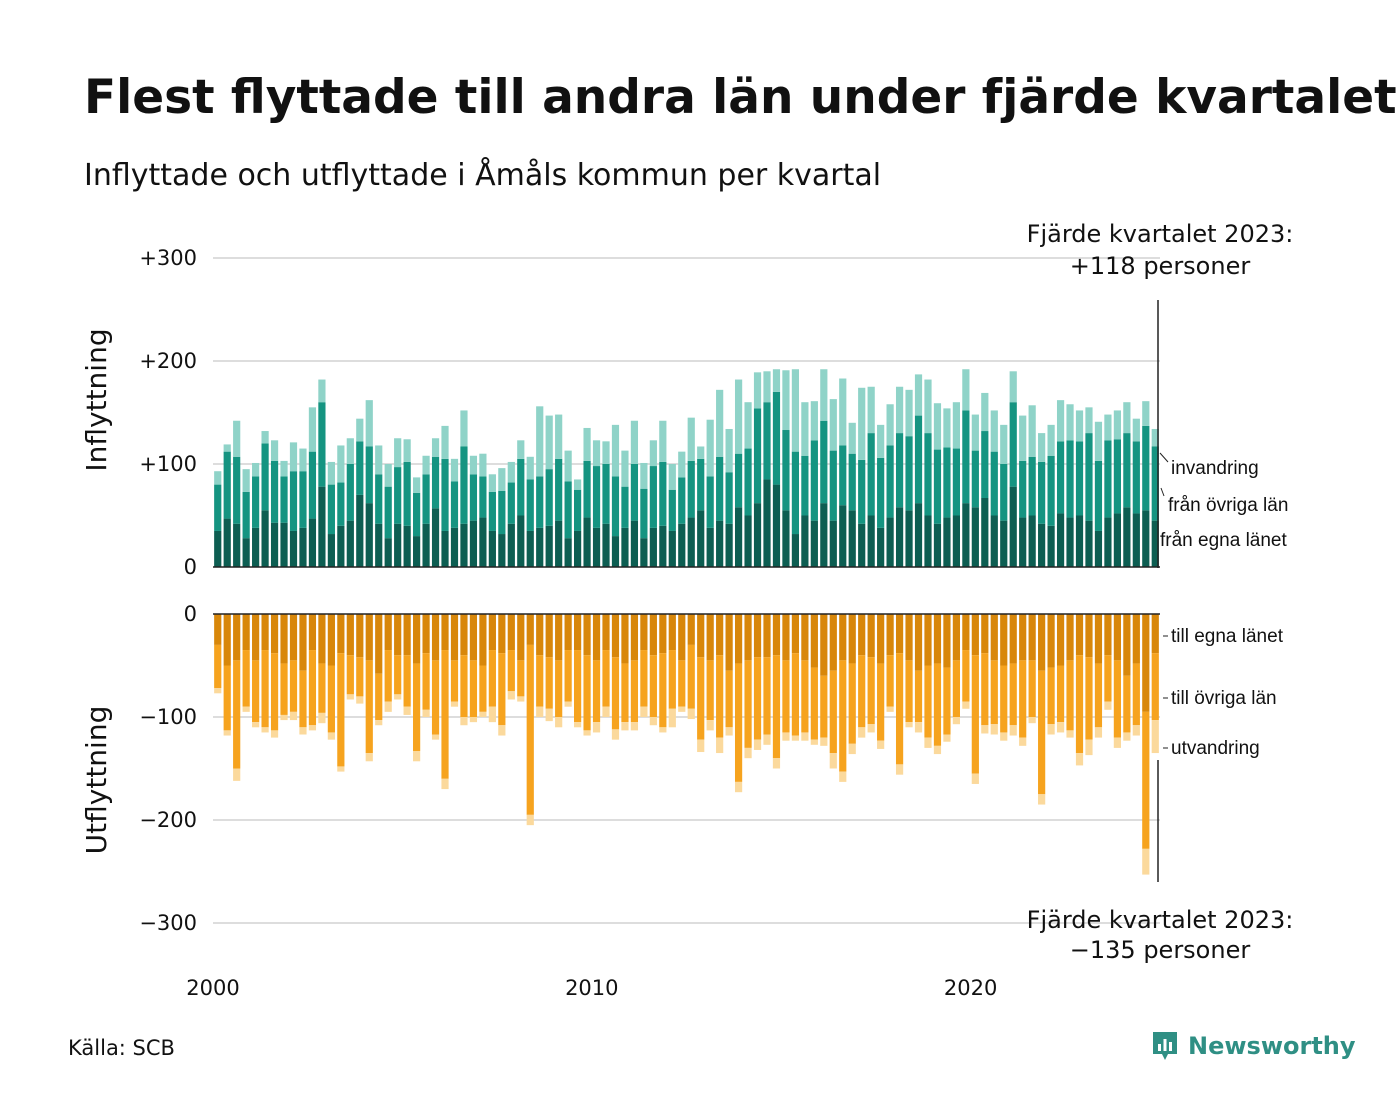 The width and height of the screenshot is (1400, 1120). I want to click on y-tick-label-top: 0, so click(190, 567).